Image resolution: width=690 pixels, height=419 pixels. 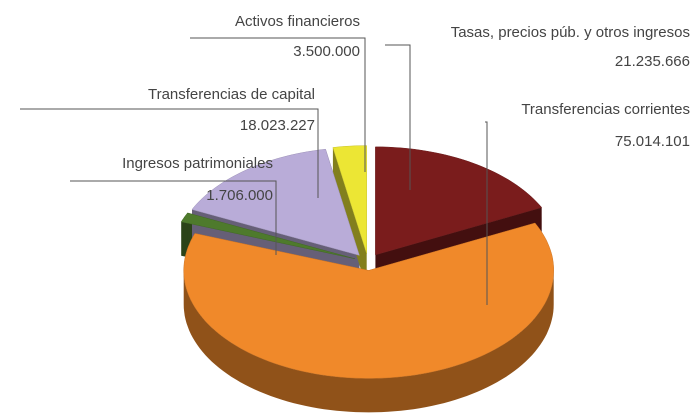 I want to click on value-label: 1.706.000, so click(x=239, y=195).